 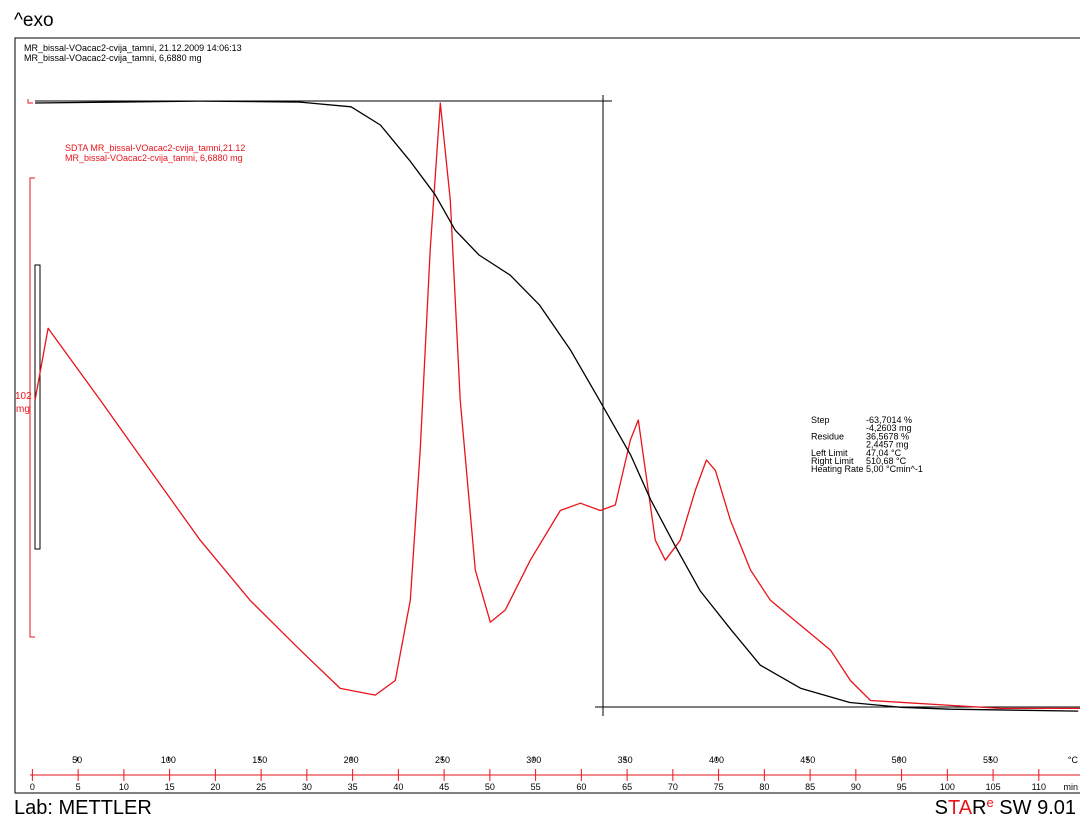 I want to click on x-tick-label: 250, so click(x=442, y=760).